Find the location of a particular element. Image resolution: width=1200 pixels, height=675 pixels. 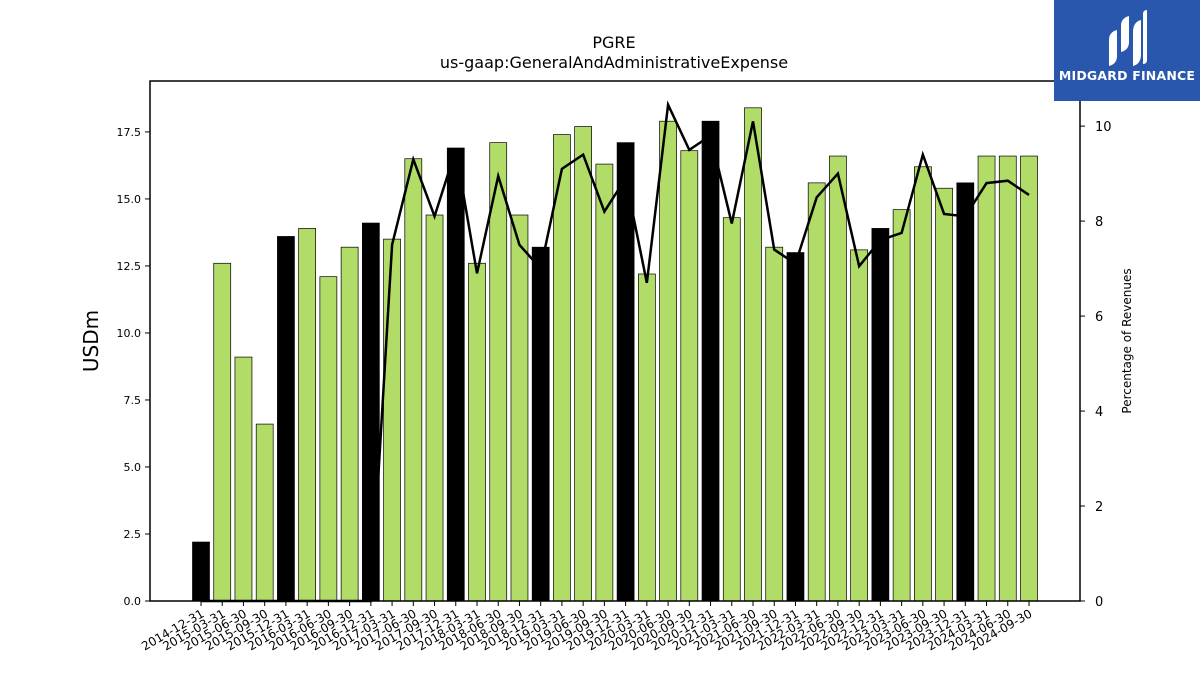

y2-tick-label: 2 is located at coordinates (1099, 507).